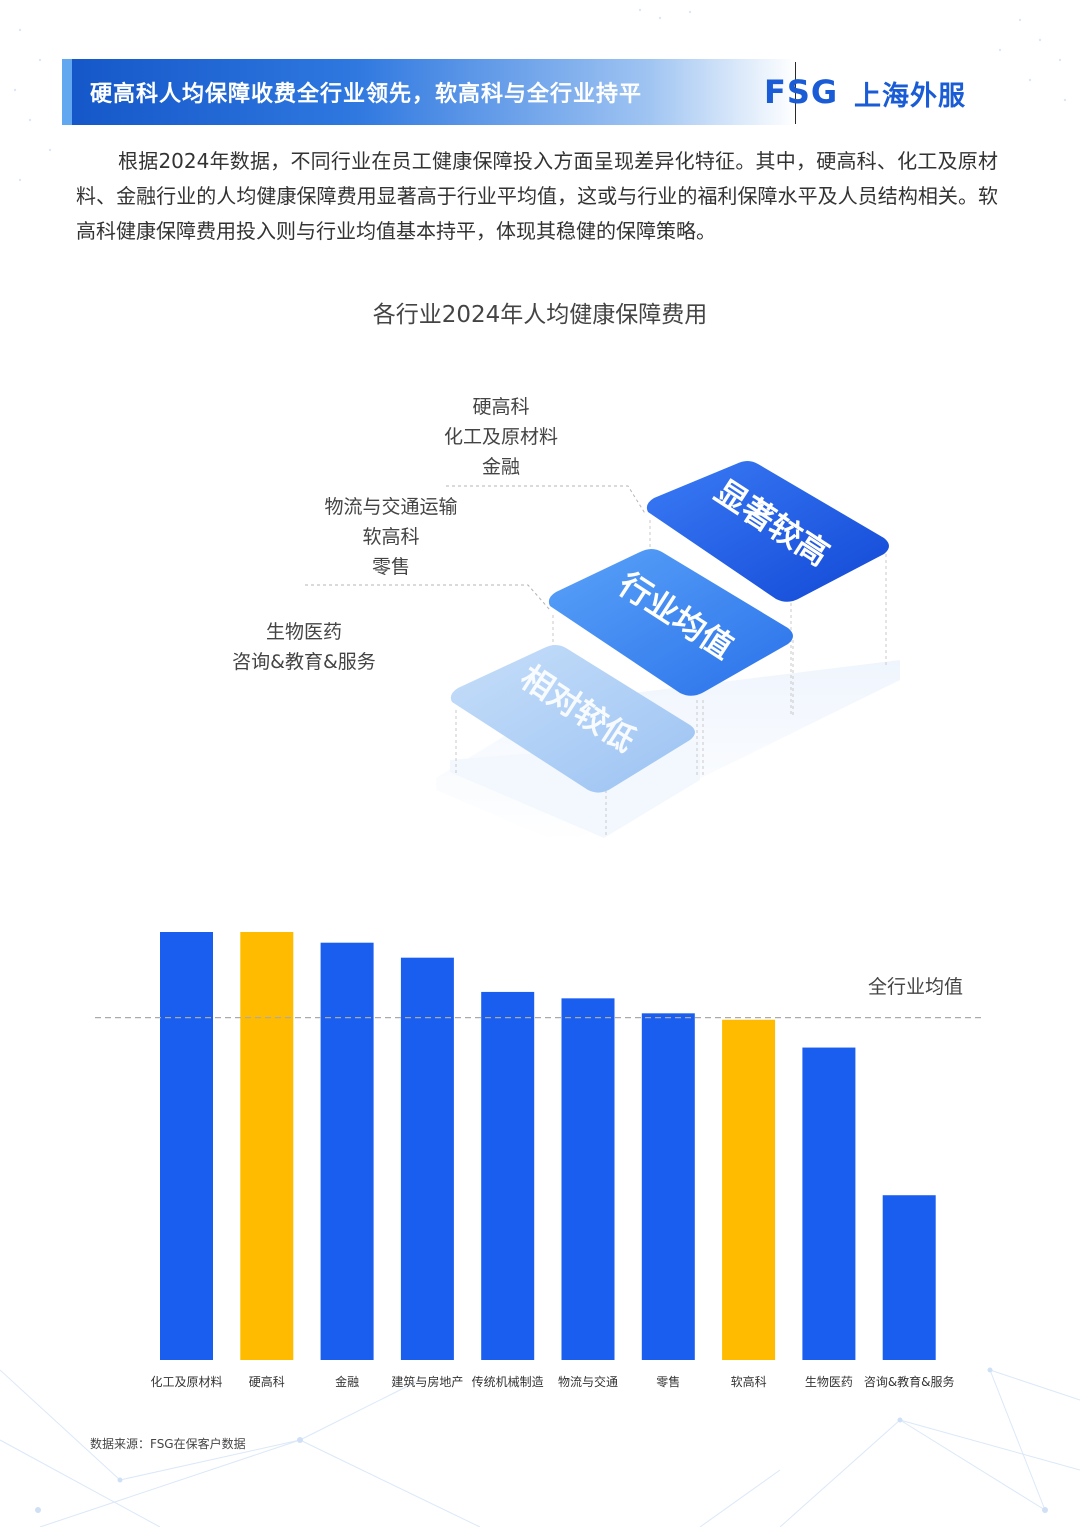  I want to click on x-tick-label: 咨询&教育&服务, so click(909, 1382).